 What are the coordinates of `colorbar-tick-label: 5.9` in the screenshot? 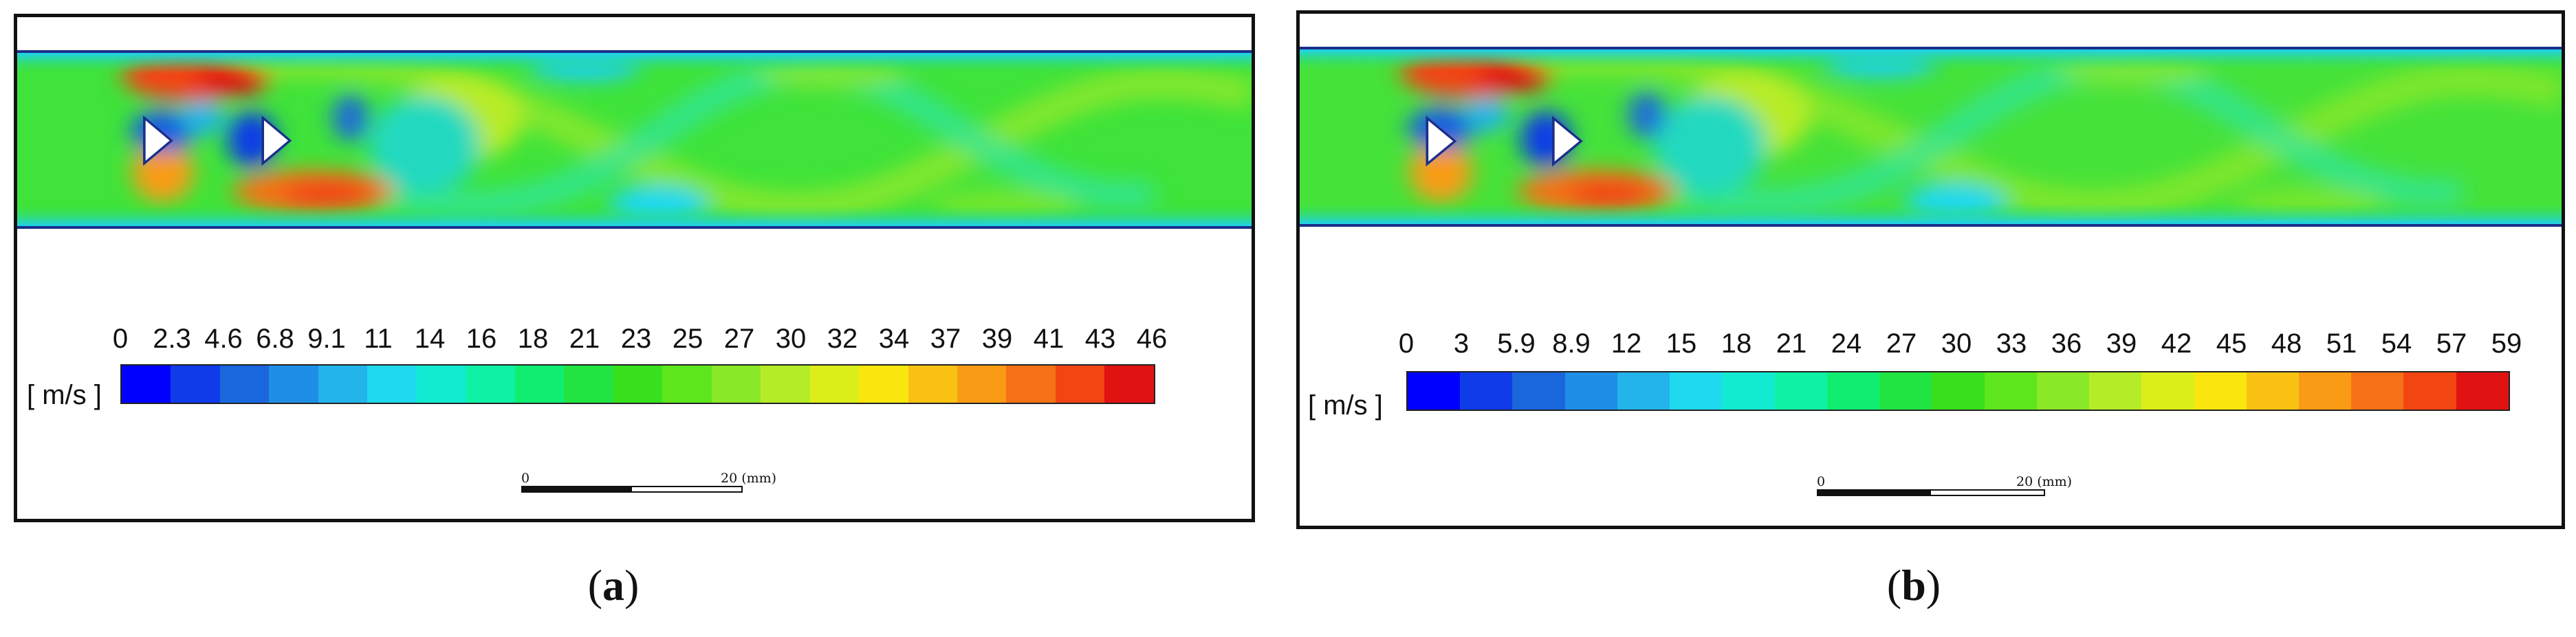 It's located at (1516, 343).